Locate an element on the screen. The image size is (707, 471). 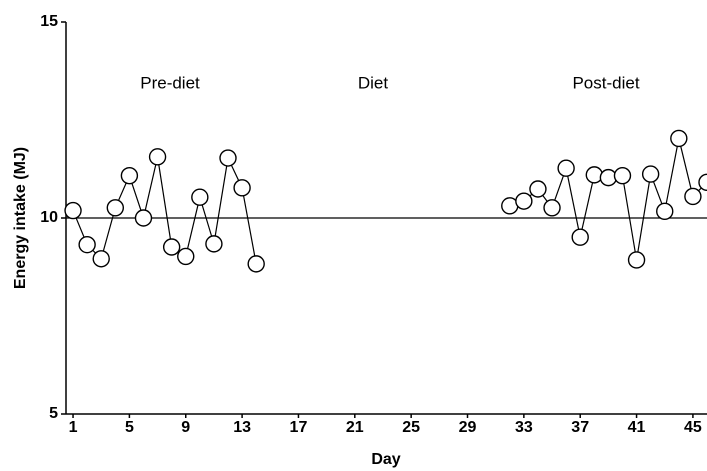
x-tick-label: 25 is located at coordinates (411, 427).